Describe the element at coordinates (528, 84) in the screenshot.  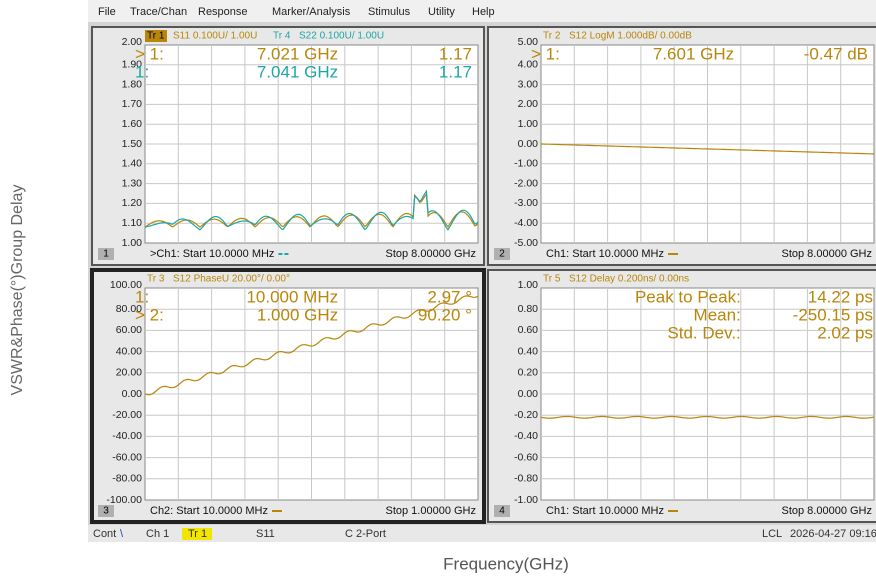
I see `y-tick-label: 3.00` at that location.